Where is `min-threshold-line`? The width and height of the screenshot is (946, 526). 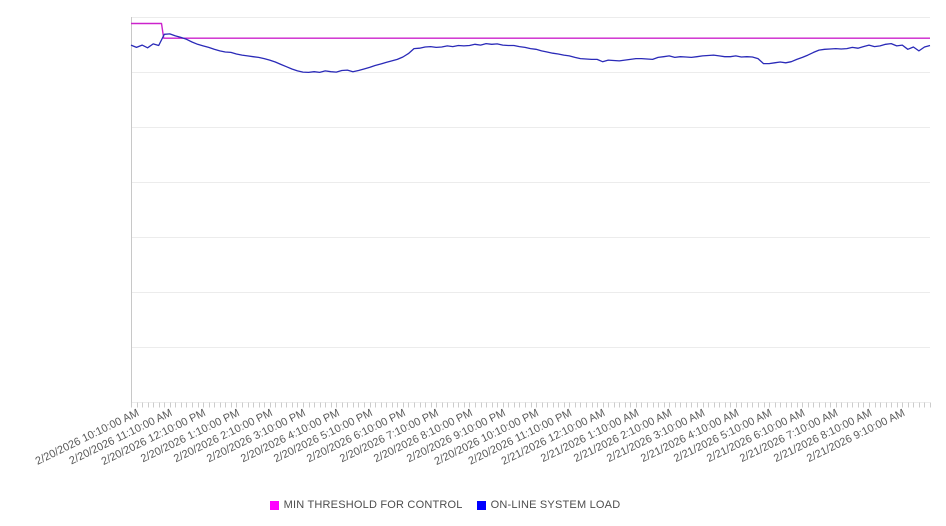
min-threshold-line is located at coordinates (530, 30).